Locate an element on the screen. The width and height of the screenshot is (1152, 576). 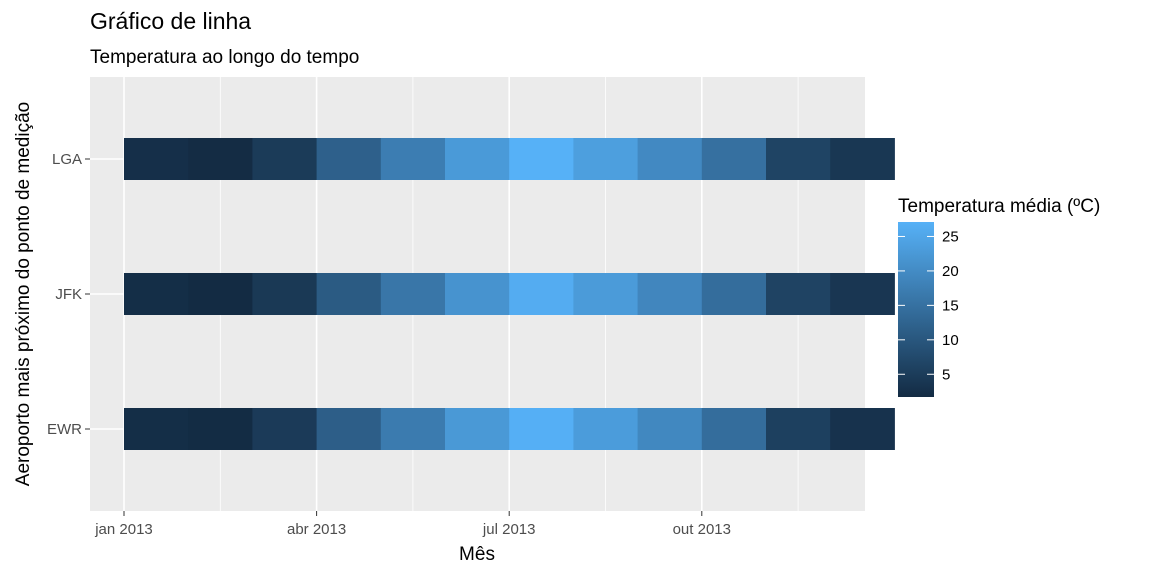
x-tick-label: out 2013 is located at coordinates (702, 529).